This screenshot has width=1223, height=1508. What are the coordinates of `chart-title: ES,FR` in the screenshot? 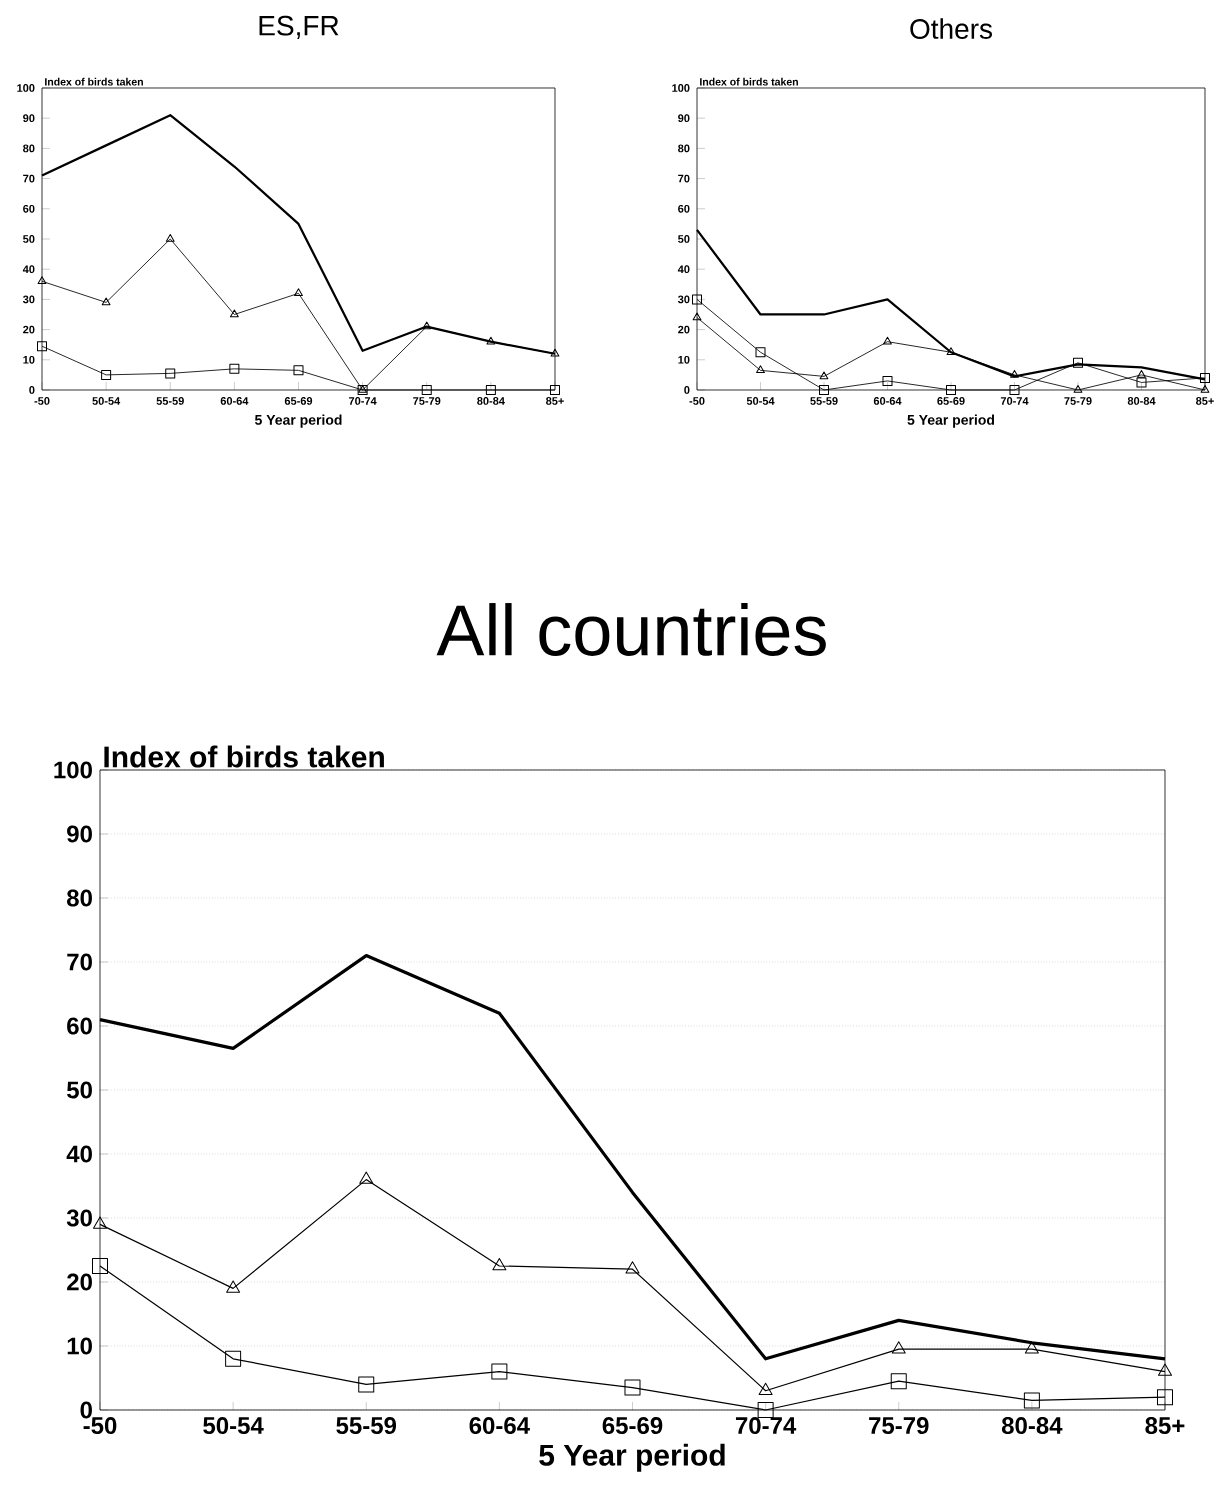 It's located at (299, 27).